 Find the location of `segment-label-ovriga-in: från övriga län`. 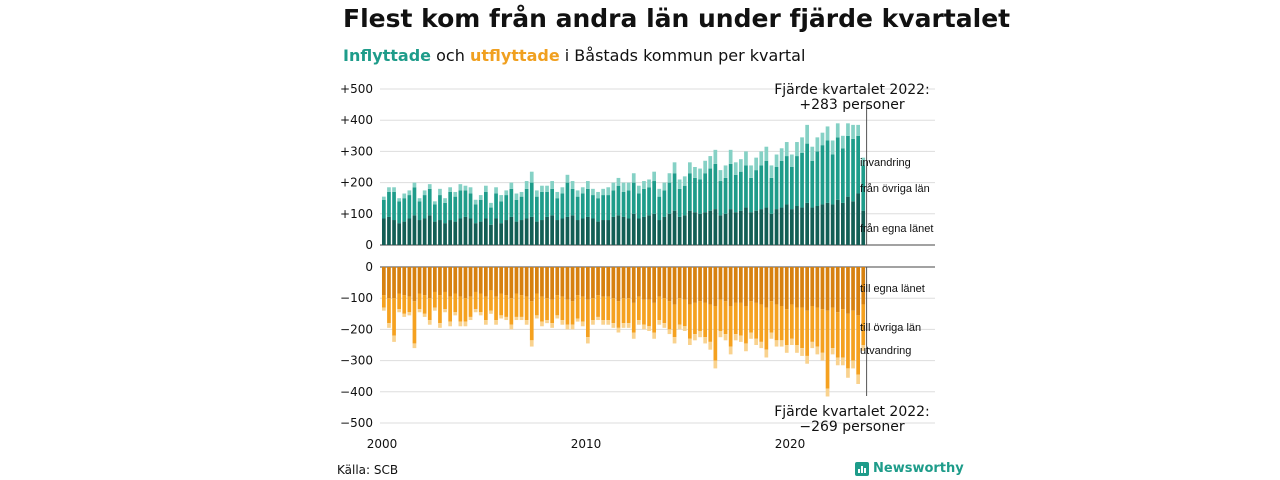

segment-label-ovriga-in: från övriga län is located at coordinates (895, 189).